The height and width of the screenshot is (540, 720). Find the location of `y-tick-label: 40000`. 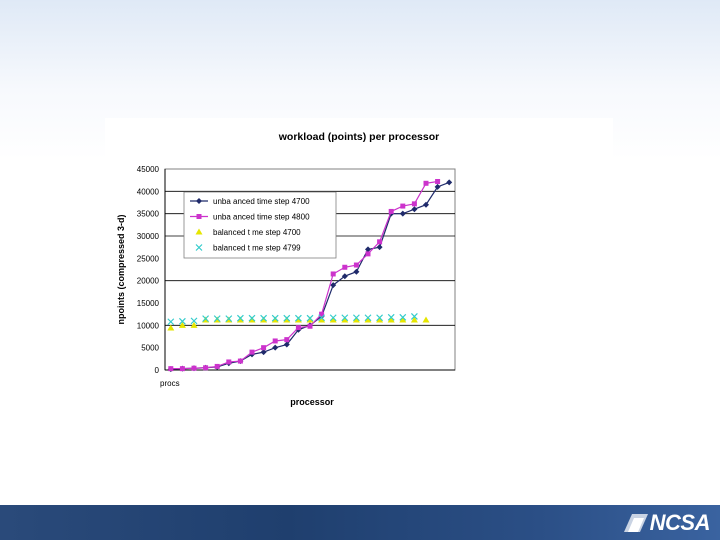

y-tick-label: 40000 is located at coordinates (148, 191).